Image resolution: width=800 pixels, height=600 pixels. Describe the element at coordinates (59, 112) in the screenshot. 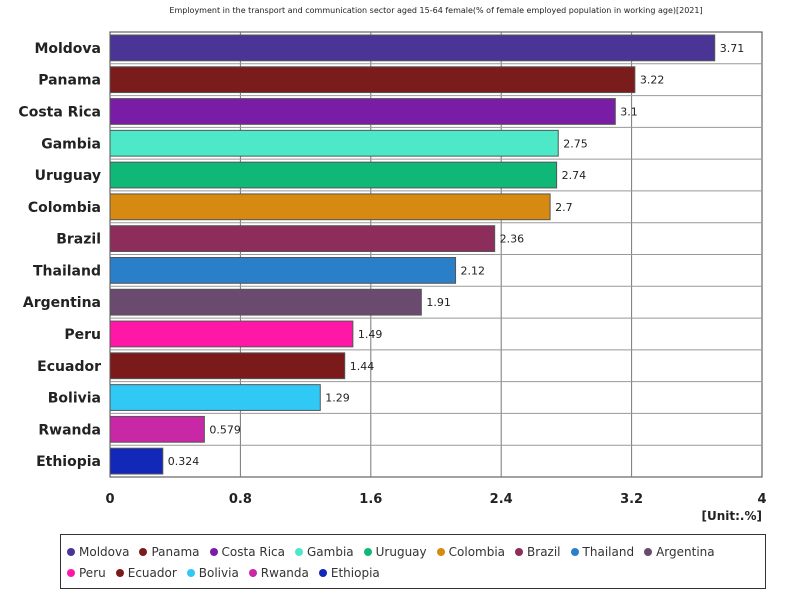

I see `category-label: Costa Rica` at that location.